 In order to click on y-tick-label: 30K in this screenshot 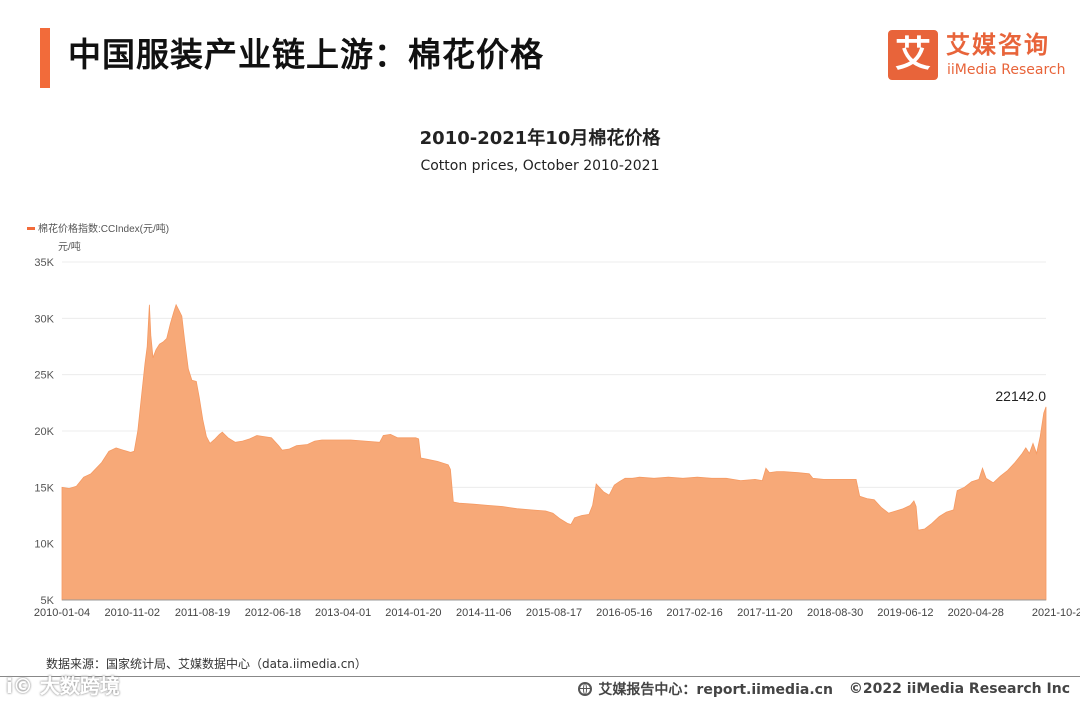, I will do `click(44, 319)`.